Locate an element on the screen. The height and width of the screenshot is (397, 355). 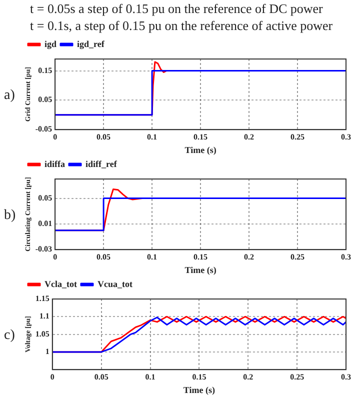
legend-label: Vcla_tot is located at coordinates (60, 283).